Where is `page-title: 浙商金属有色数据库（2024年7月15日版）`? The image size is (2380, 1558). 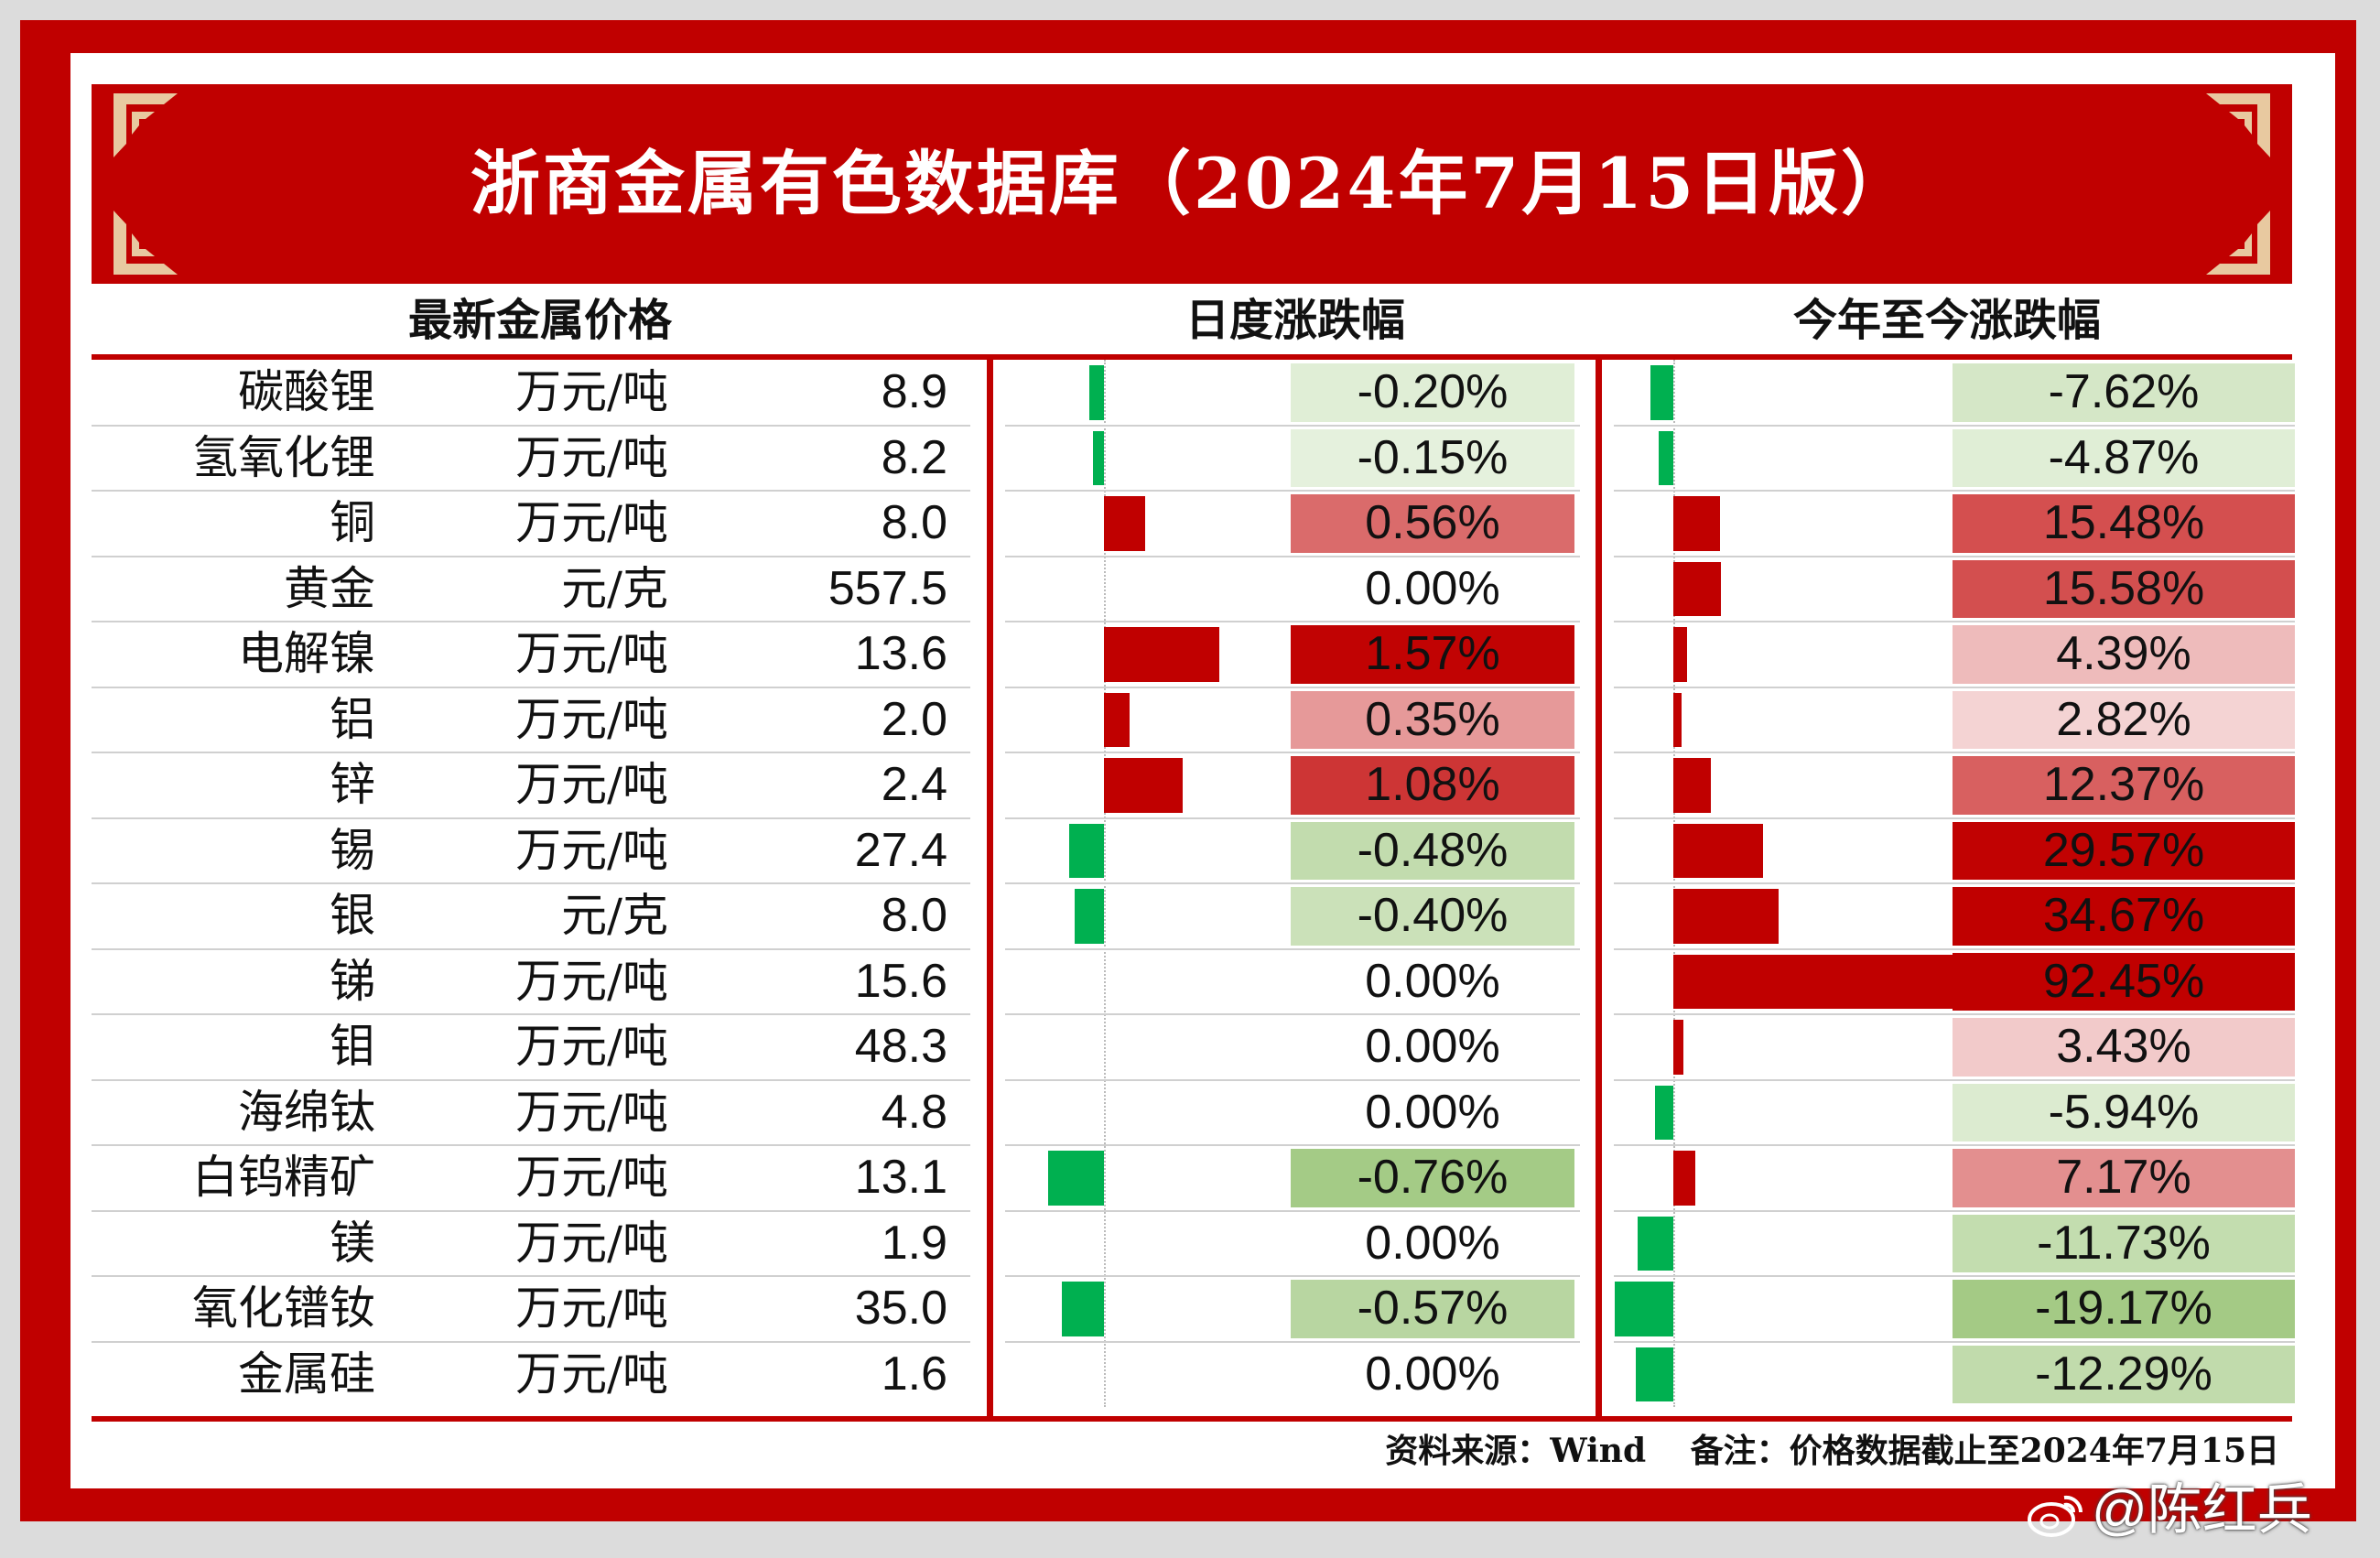
page-title: 浙商金属有色数据库（2024年7月15日版） is located at coordinates (1192, 183).